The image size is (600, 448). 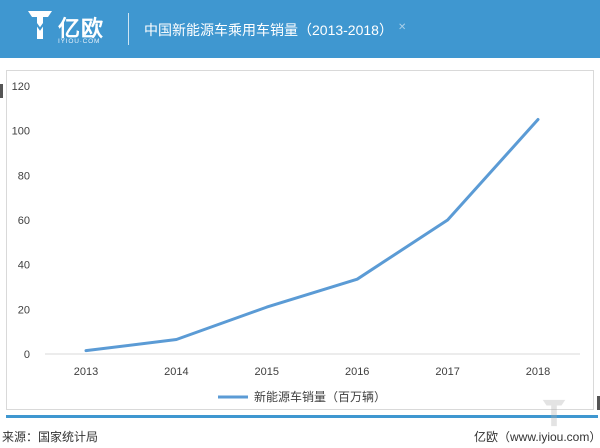 I want to click on y-tick-label: 20, so click(x=24, y=310).